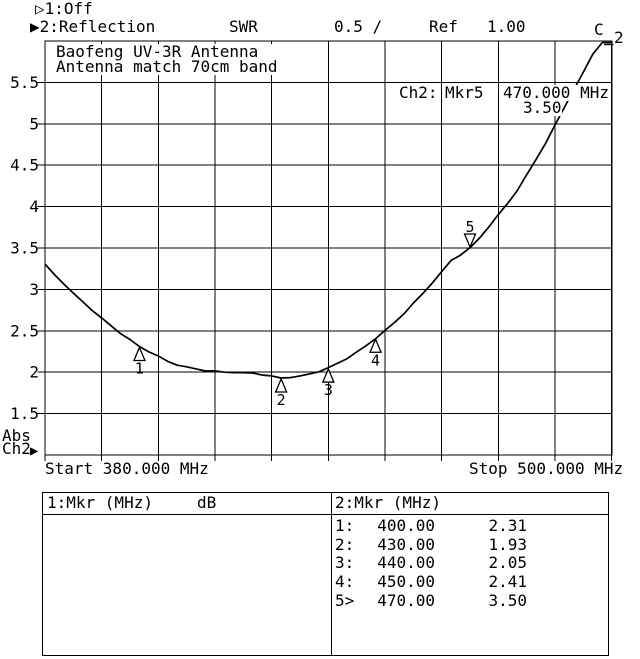 This screenshot has width=640, height=659. What do you see at coordinates (34, 451) in the screenshot?
I see `ref-level-pointer-icon: ▶` at bounding box center [34, 451].